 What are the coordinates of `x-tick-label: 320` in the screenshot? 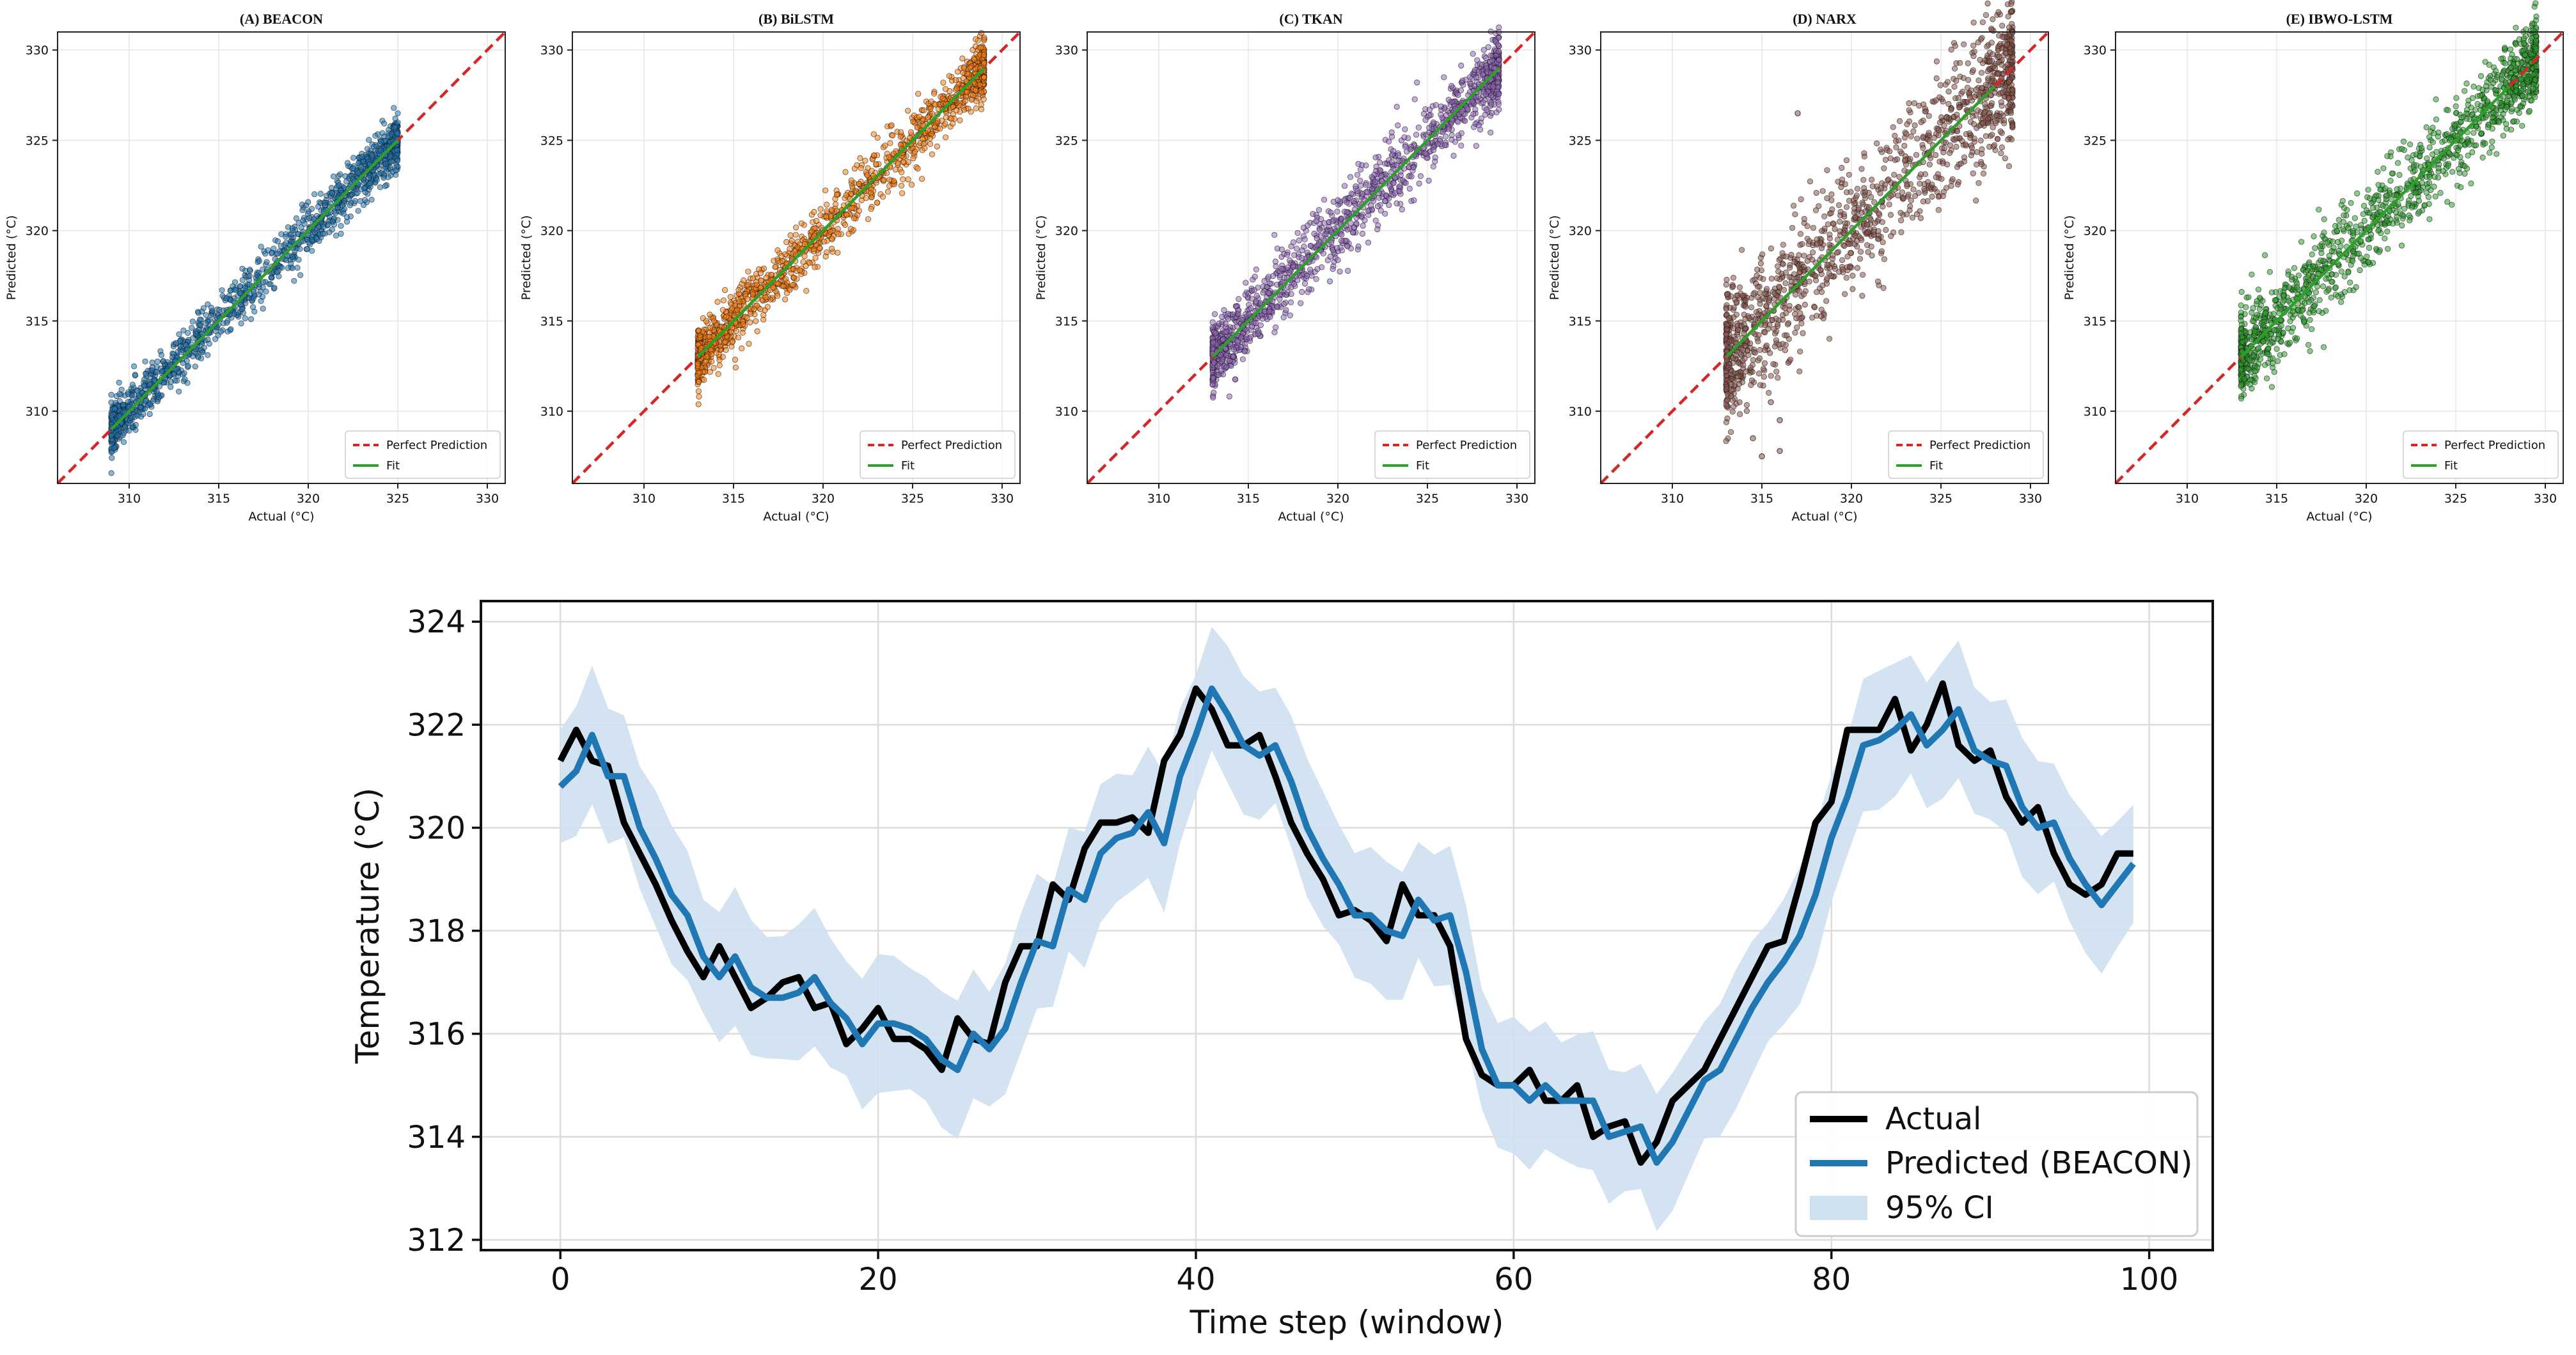 It's located at (308, 499).